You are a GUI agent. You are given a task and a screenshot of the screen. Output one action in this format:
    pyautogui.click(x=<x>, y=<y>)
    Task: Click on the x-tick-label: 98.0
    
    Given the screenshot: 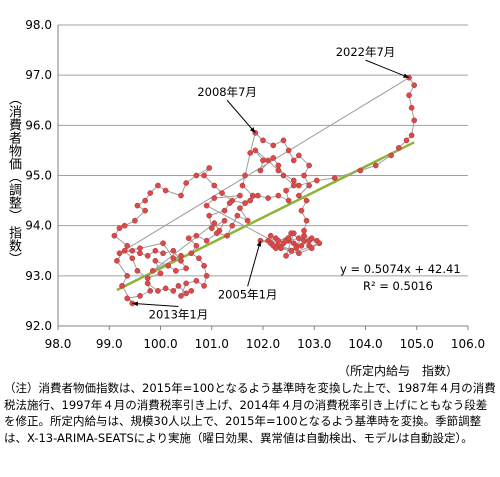 What is the action you would take?
    pyautogui.click(x=58, y=344)
    